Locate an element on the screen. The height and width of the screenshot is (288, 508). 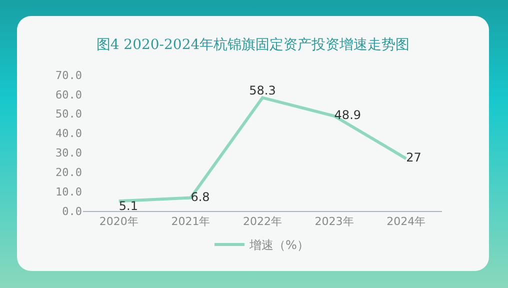
y-tick-label: 10.0 is located at coordinates (69, 191).